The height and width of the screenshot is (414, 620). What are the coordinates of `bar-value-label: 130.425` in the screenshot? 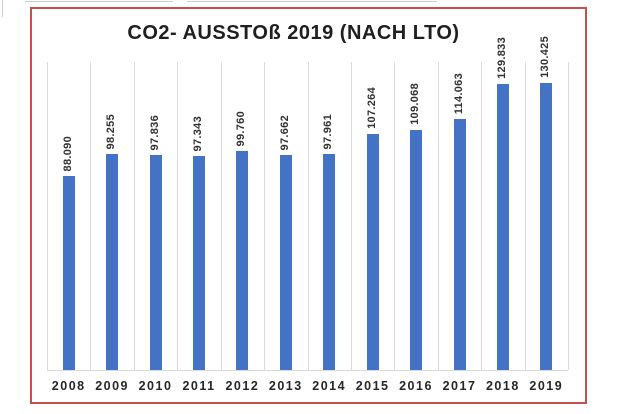 It's located at (545, 57).